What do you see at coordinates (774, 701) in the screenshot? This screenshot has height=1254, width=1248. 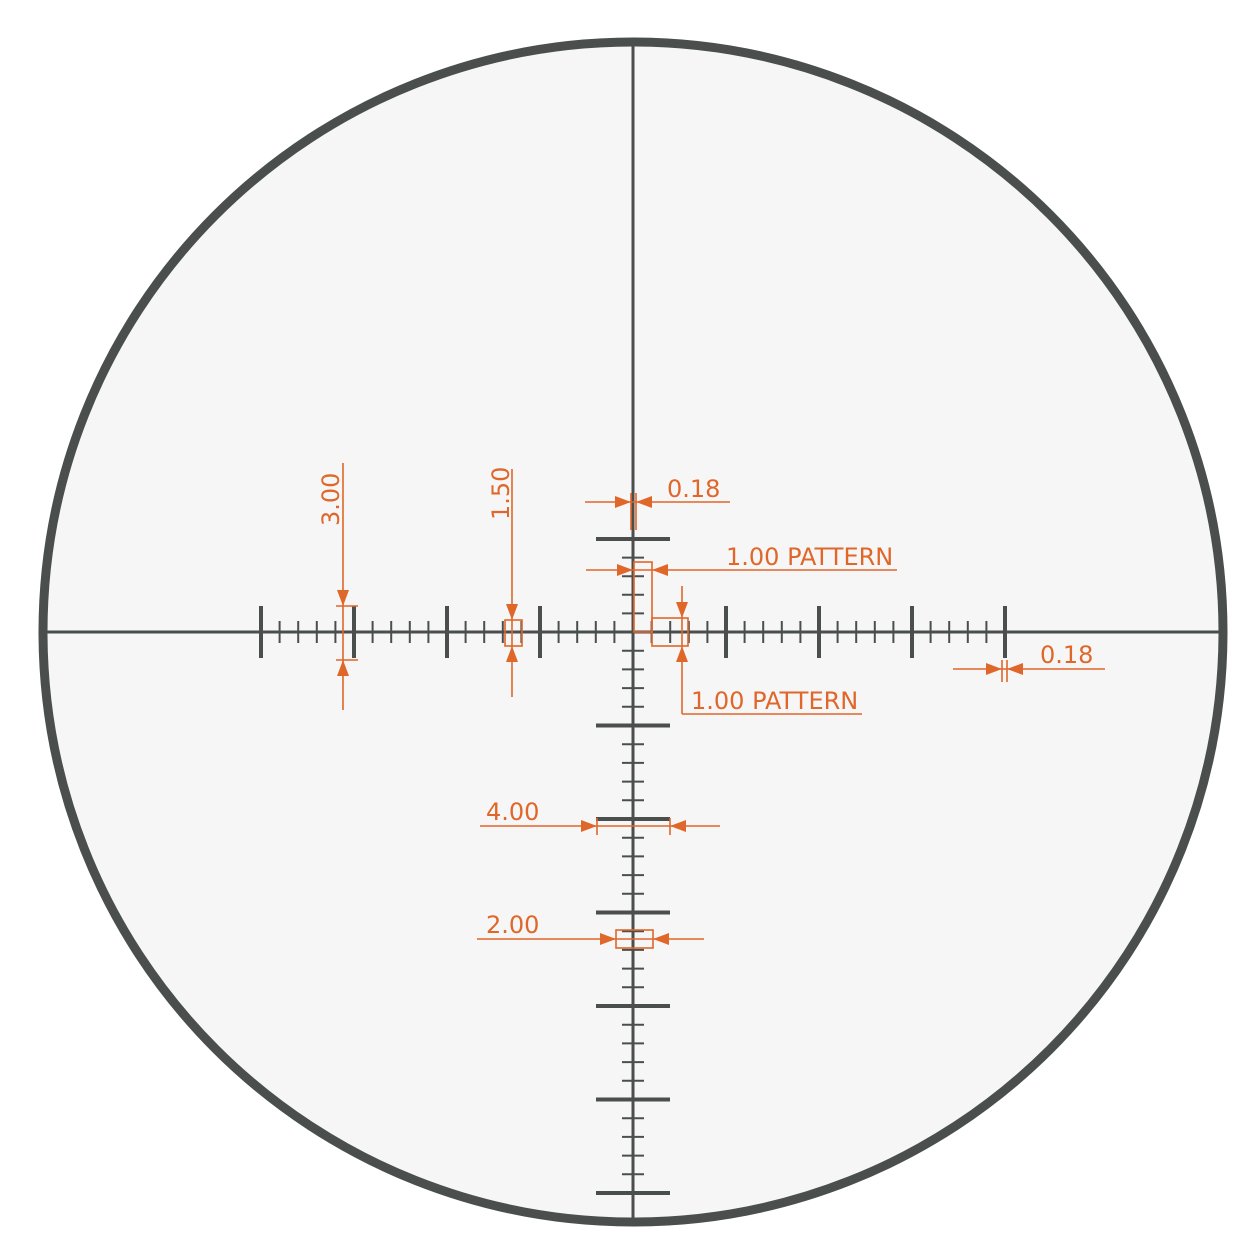 I see `label-pattern-horizontal: 1.00 PATTERN` at bounding box center [774, 701].